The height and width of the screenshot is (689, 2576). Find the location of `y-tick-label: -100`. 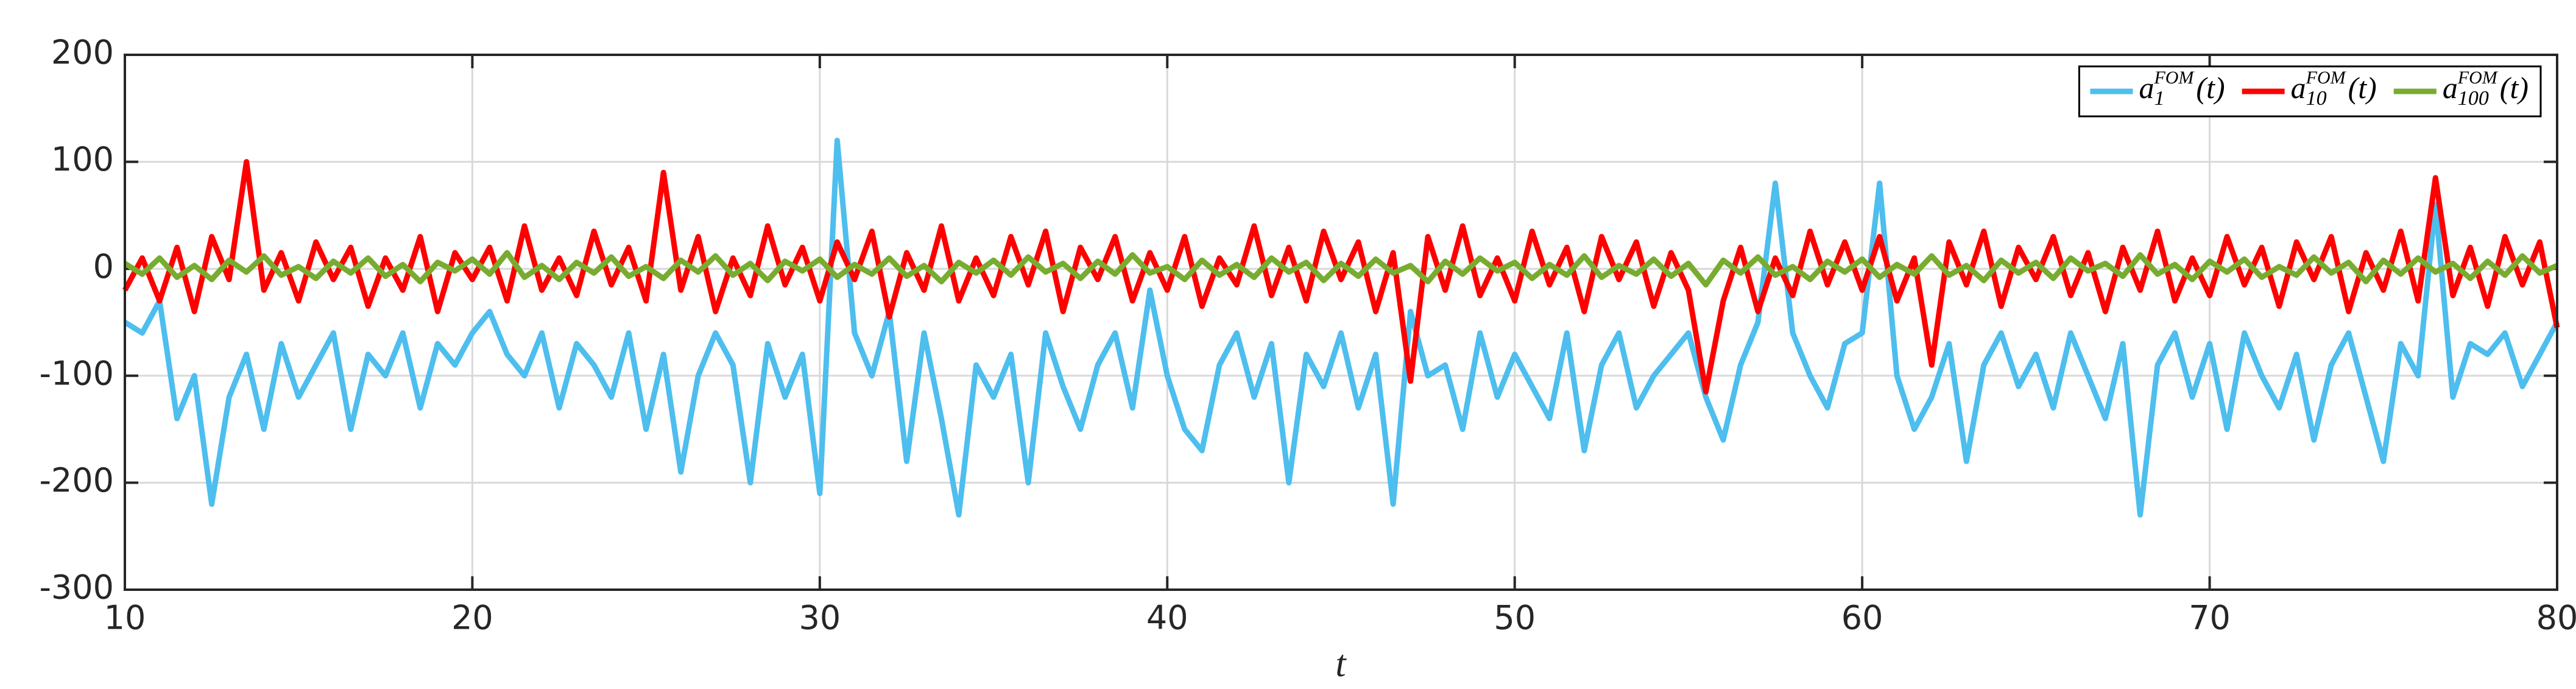

y-tick-label: -100 is located at coordinates (76, 373).